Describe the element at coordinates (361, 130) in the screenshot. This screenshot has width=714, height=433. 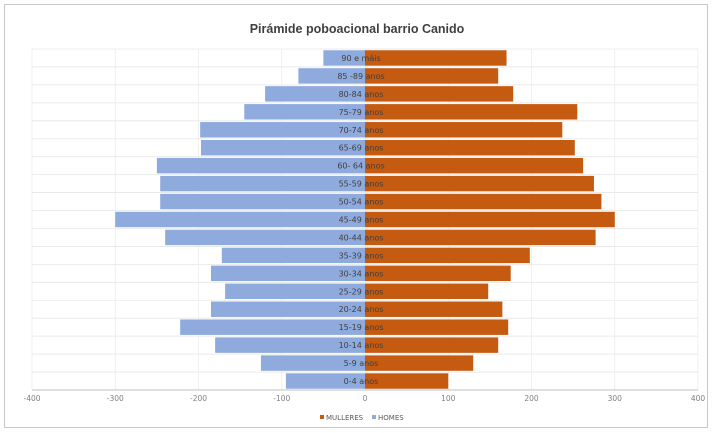
I see `age-group-label: 70-74 anos` at that location.